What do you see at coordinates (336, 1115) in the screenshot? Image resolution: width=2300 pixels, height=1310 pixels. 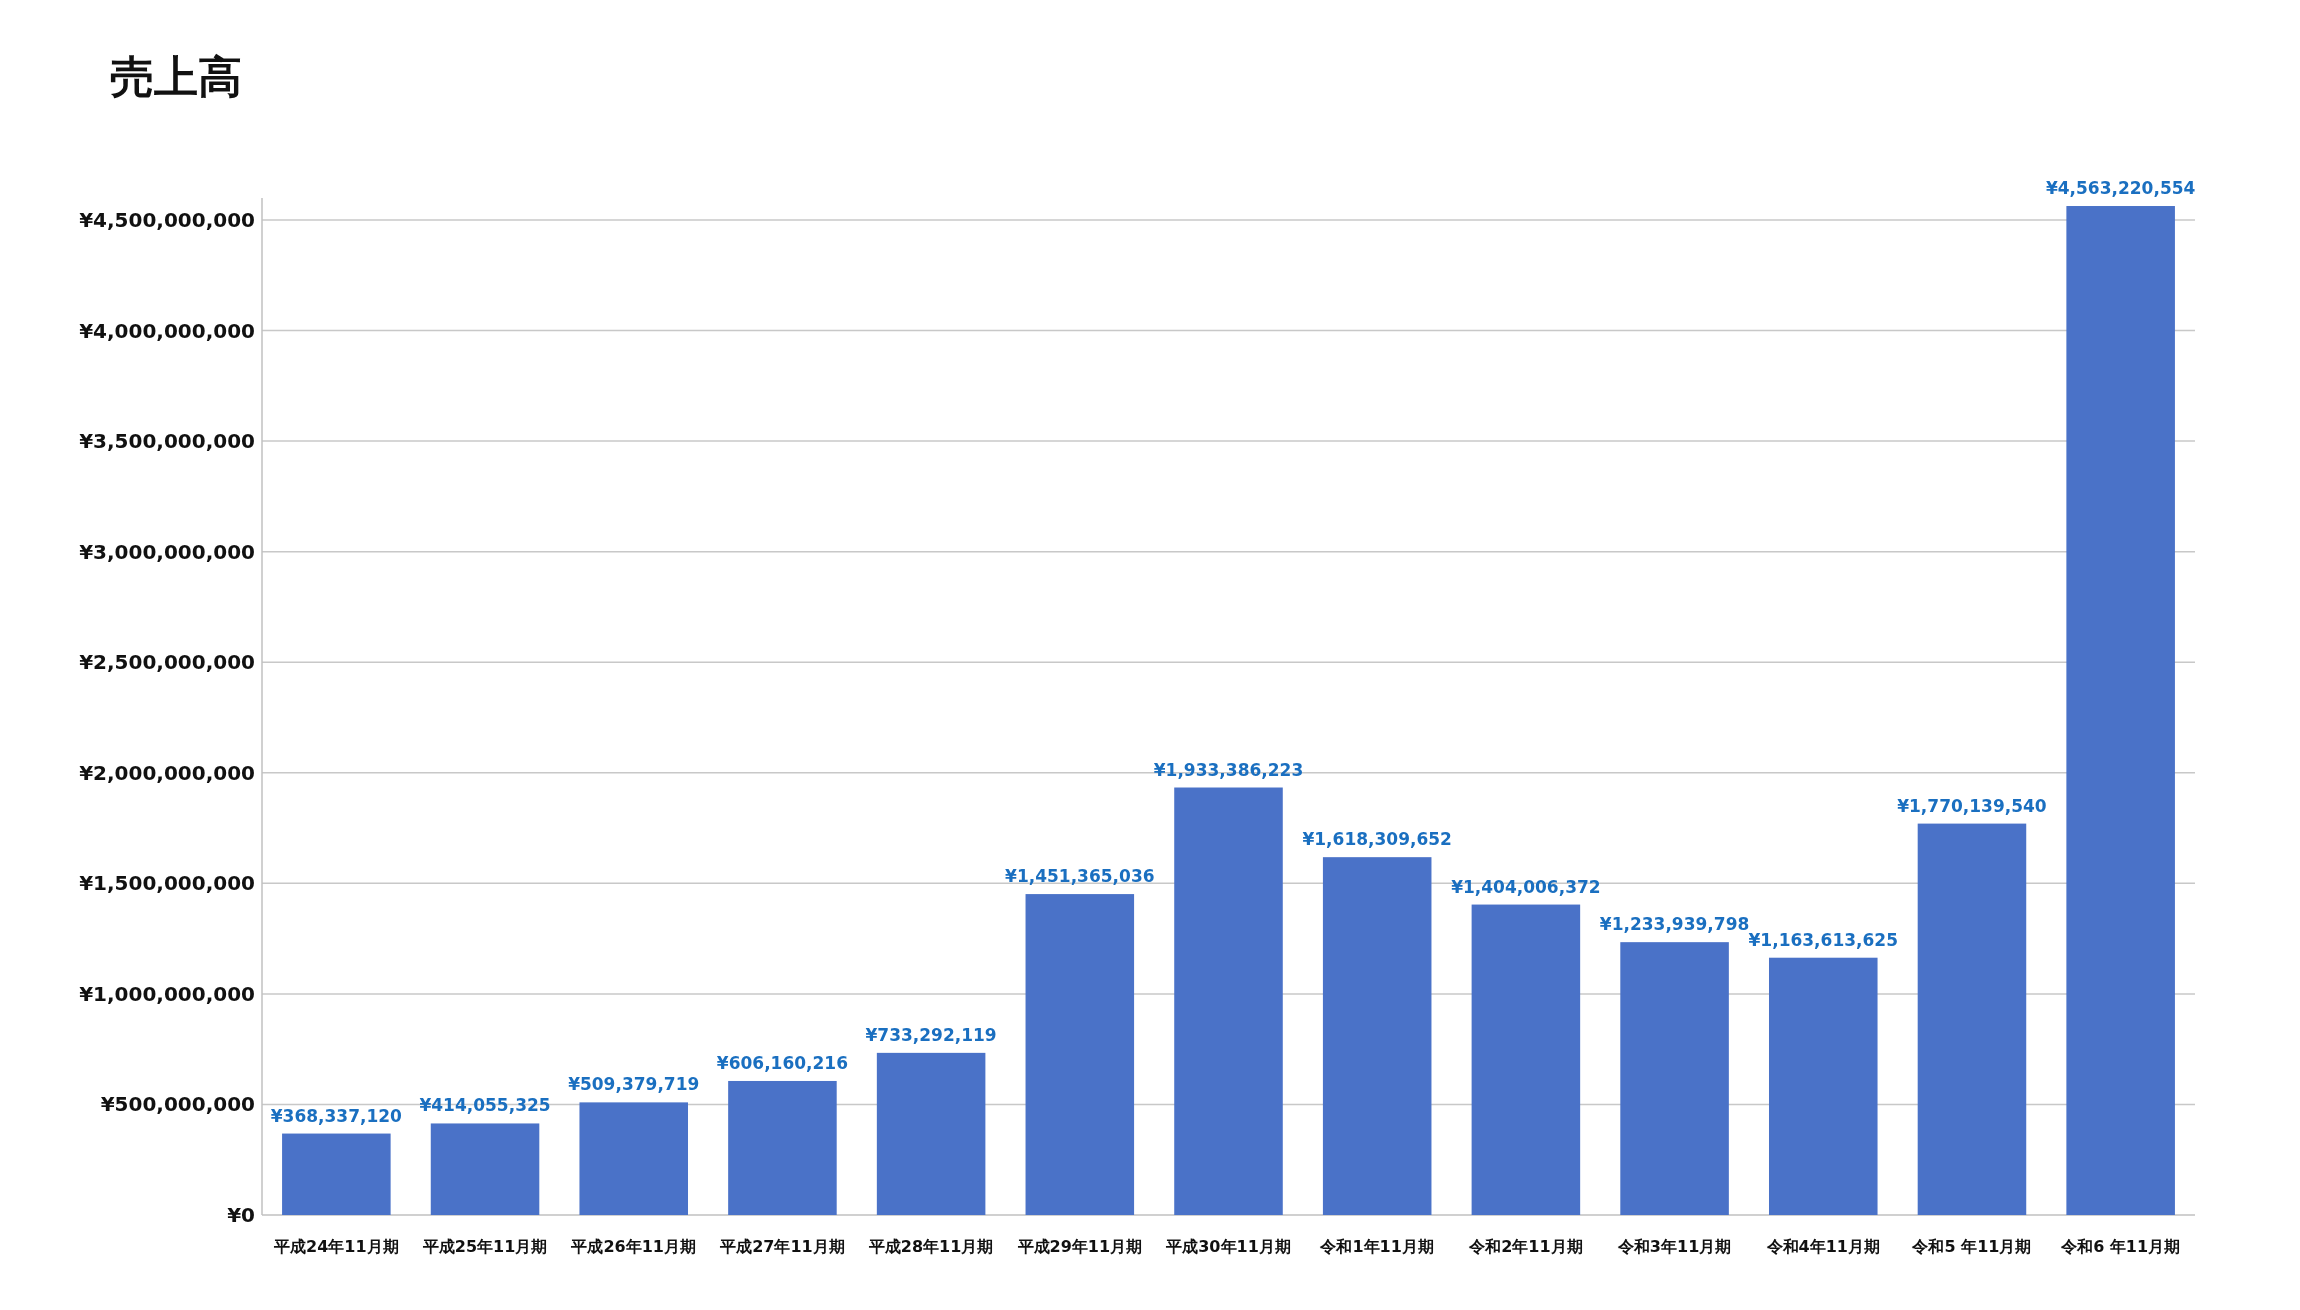 I see `data-label: ¥368,337,120` at bounding box center [336, 1115].